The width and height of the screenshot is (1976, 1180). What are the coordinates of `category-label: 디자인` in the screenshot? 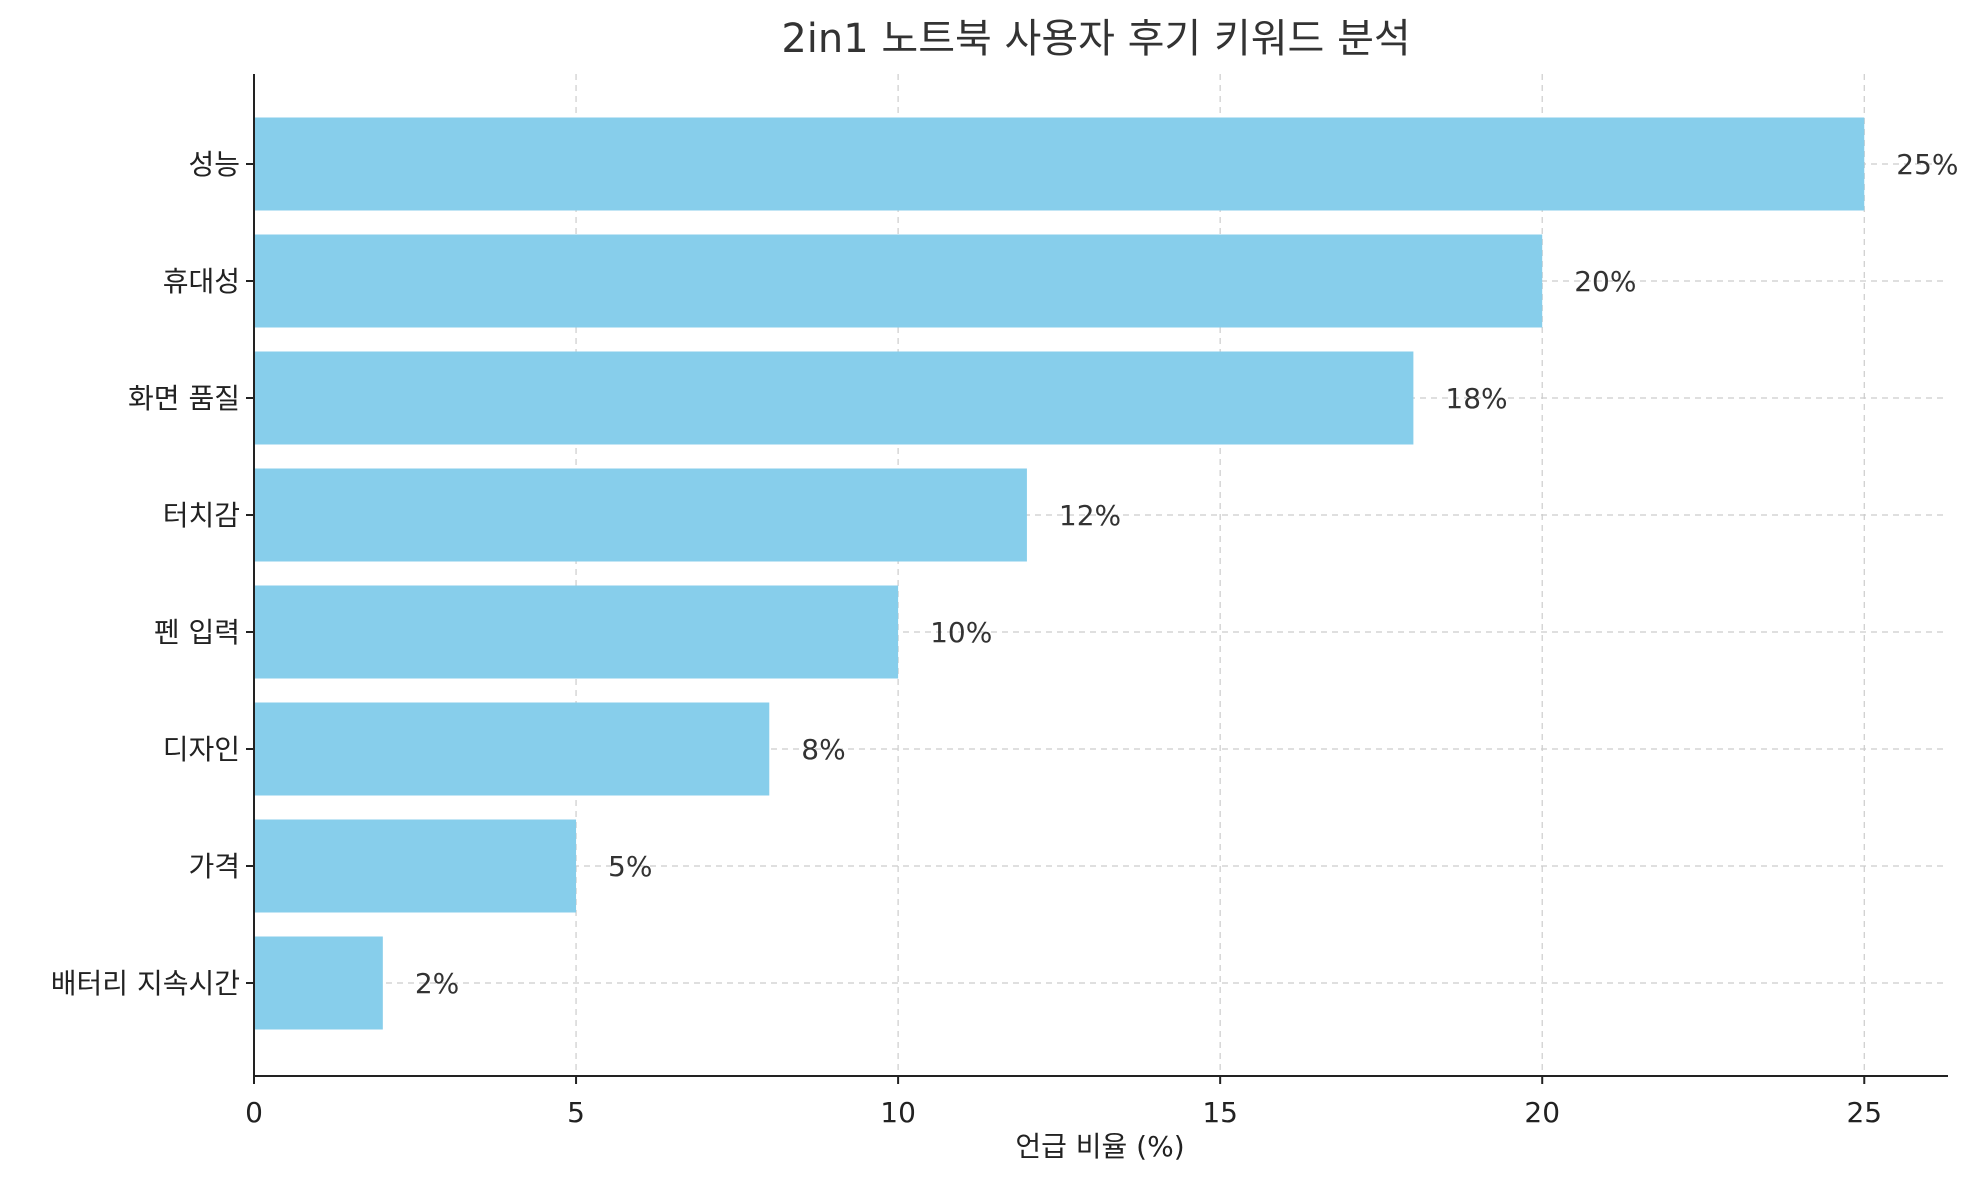 It's located at (201, 749).